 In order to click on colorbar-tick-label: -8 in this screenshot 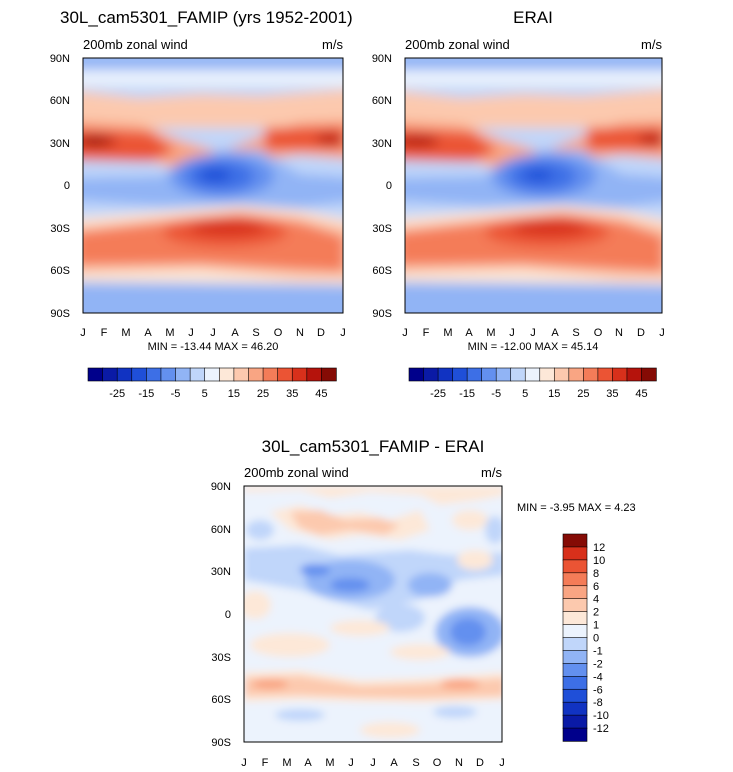, I will do `click(598, 703)`.